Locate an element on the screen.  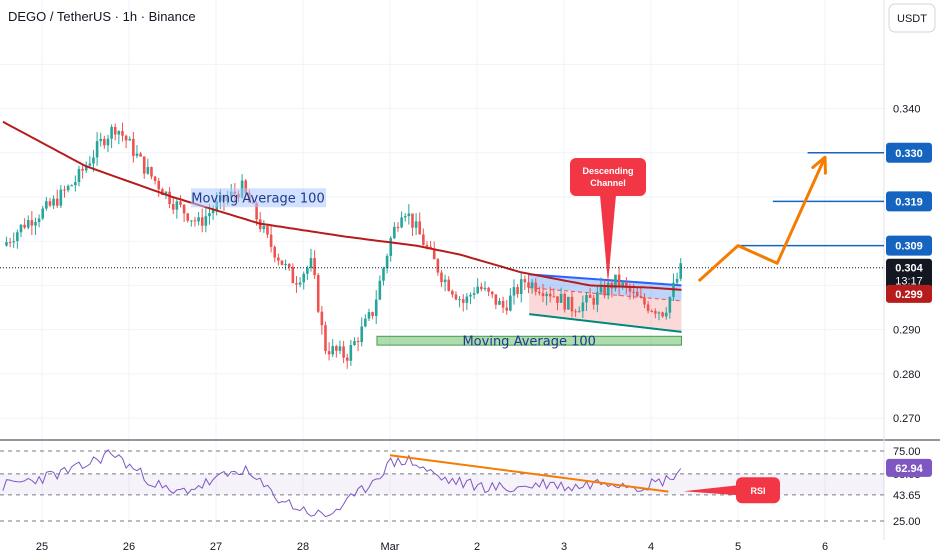
channel-upper-line is located at coordinates (605, 280).